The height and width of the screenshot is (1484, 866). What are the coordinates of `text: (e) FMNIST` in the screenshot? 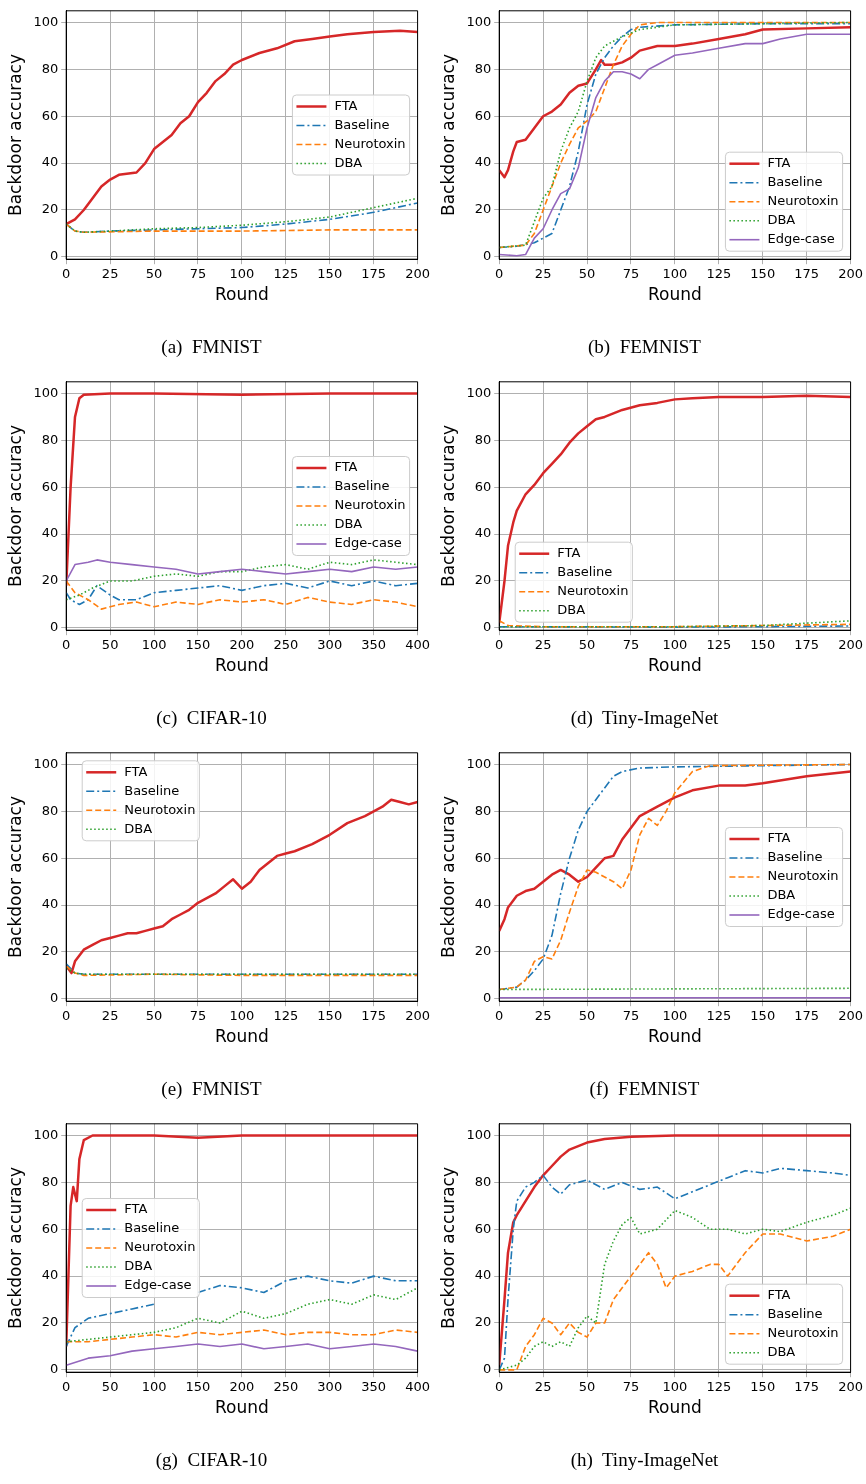 It's located at (212, 1088).